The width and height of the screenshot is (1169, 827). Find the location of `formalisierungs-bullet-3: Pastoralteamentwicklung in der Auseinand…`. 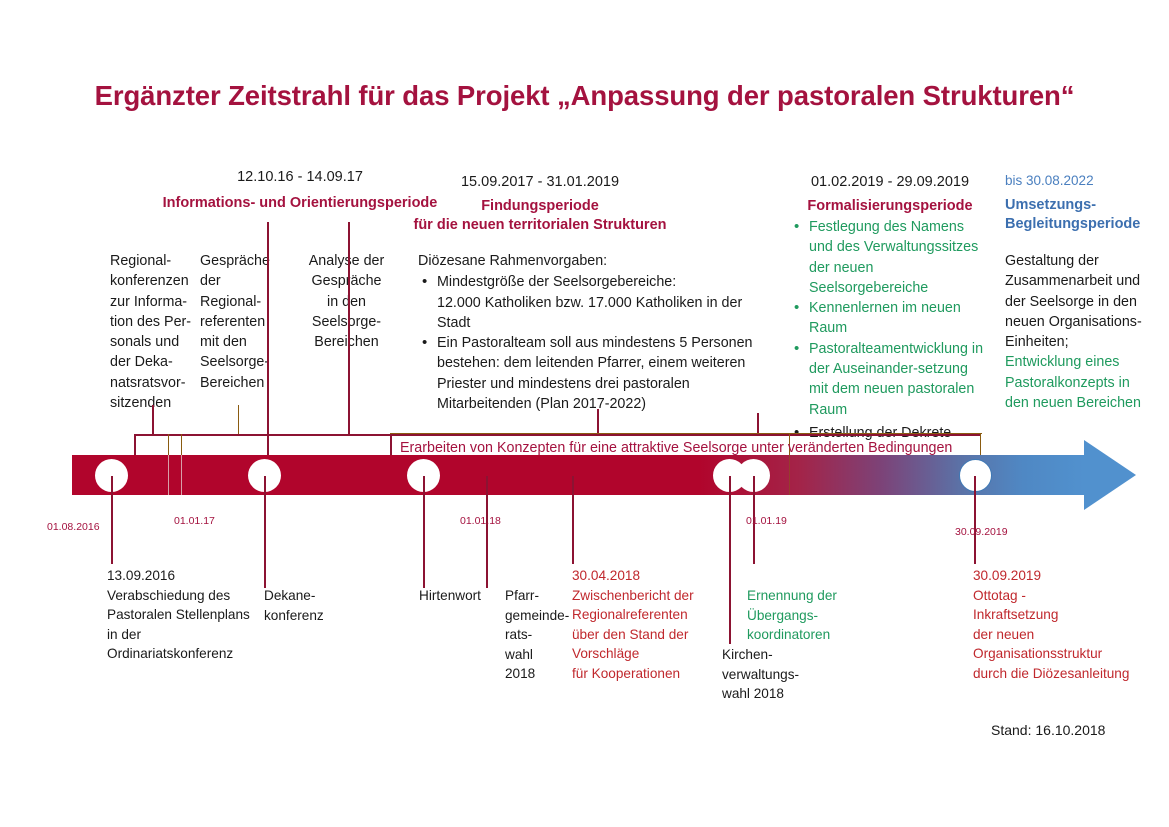

formalisierungs-bullet-3: Pastoralteamentwicklung in der Auseinand… is located at coordinates (888, 379).